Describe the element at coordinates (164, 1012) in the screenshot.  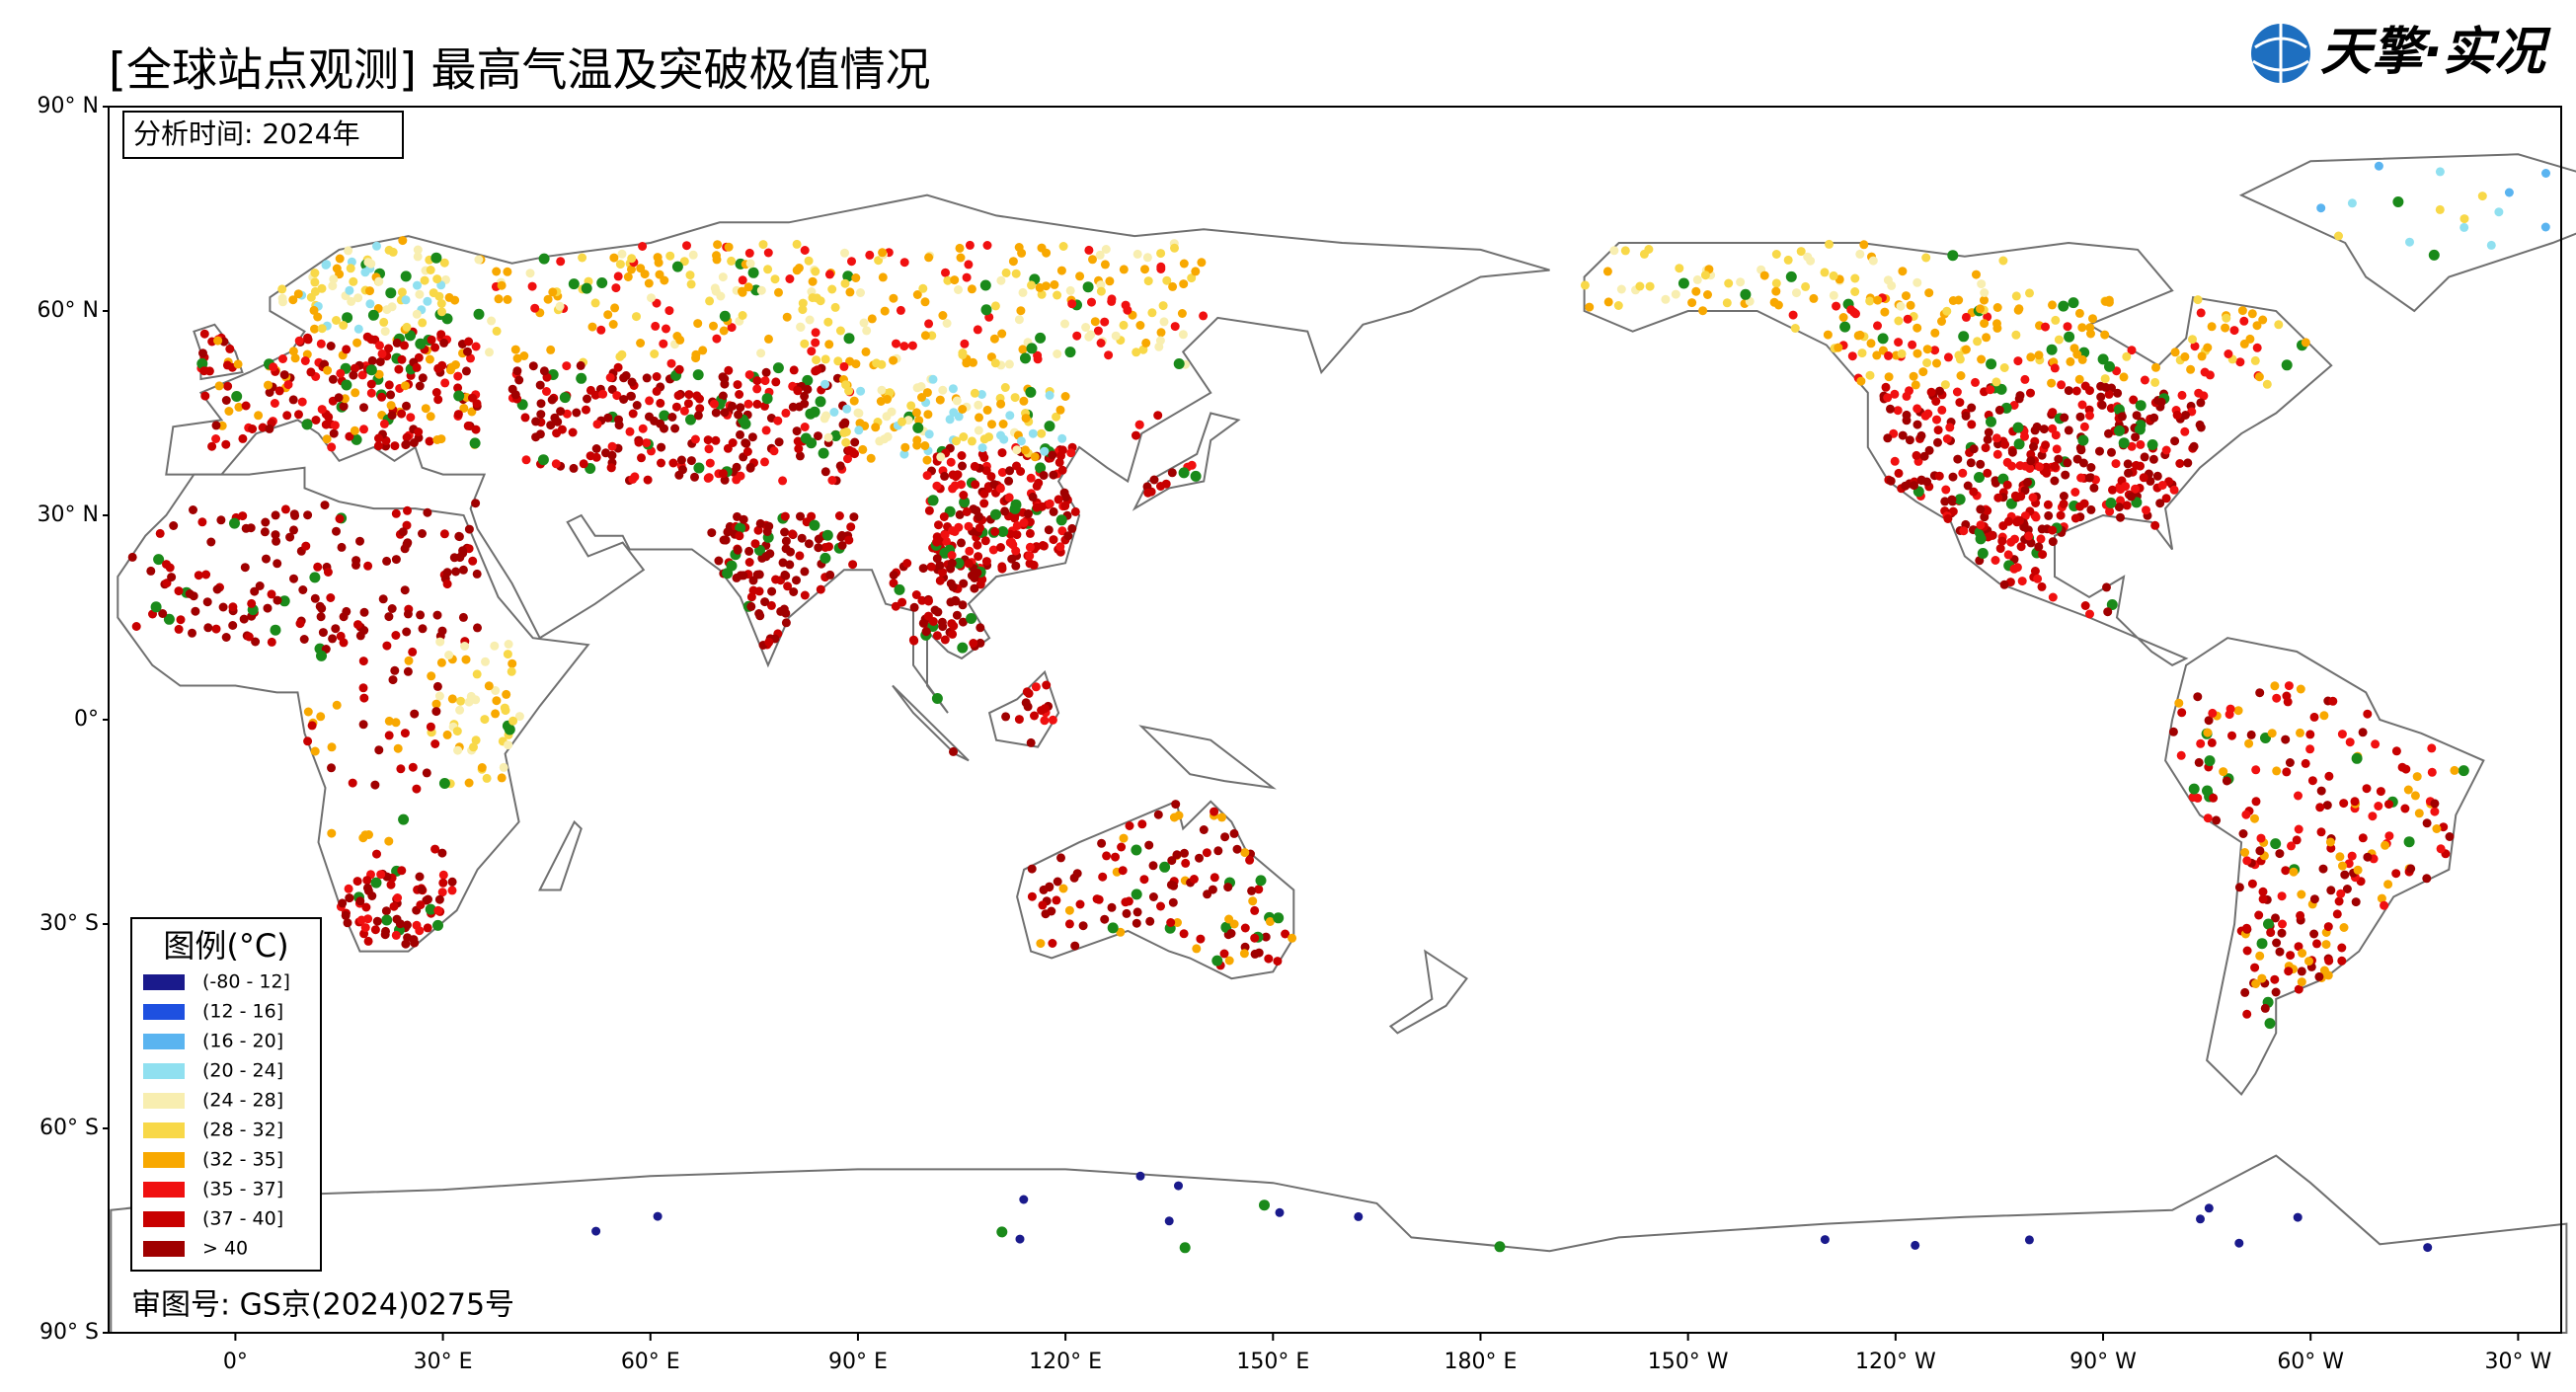
I see `legend-swatch` at that location.